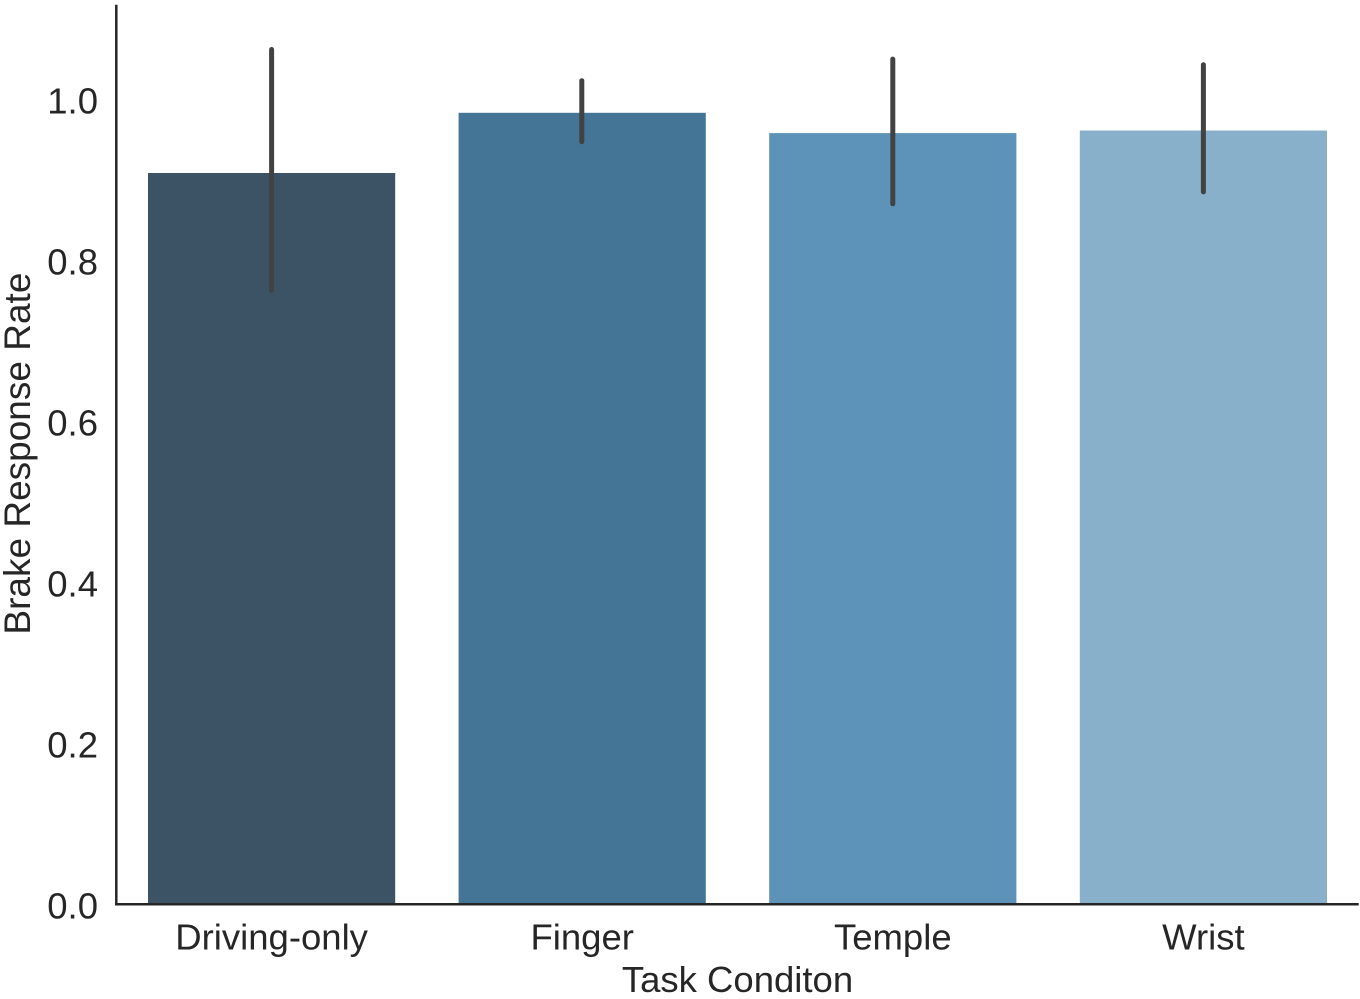 The image size is (1360, 999). I want to click on svg-text: 0.6, so click(72, 423).